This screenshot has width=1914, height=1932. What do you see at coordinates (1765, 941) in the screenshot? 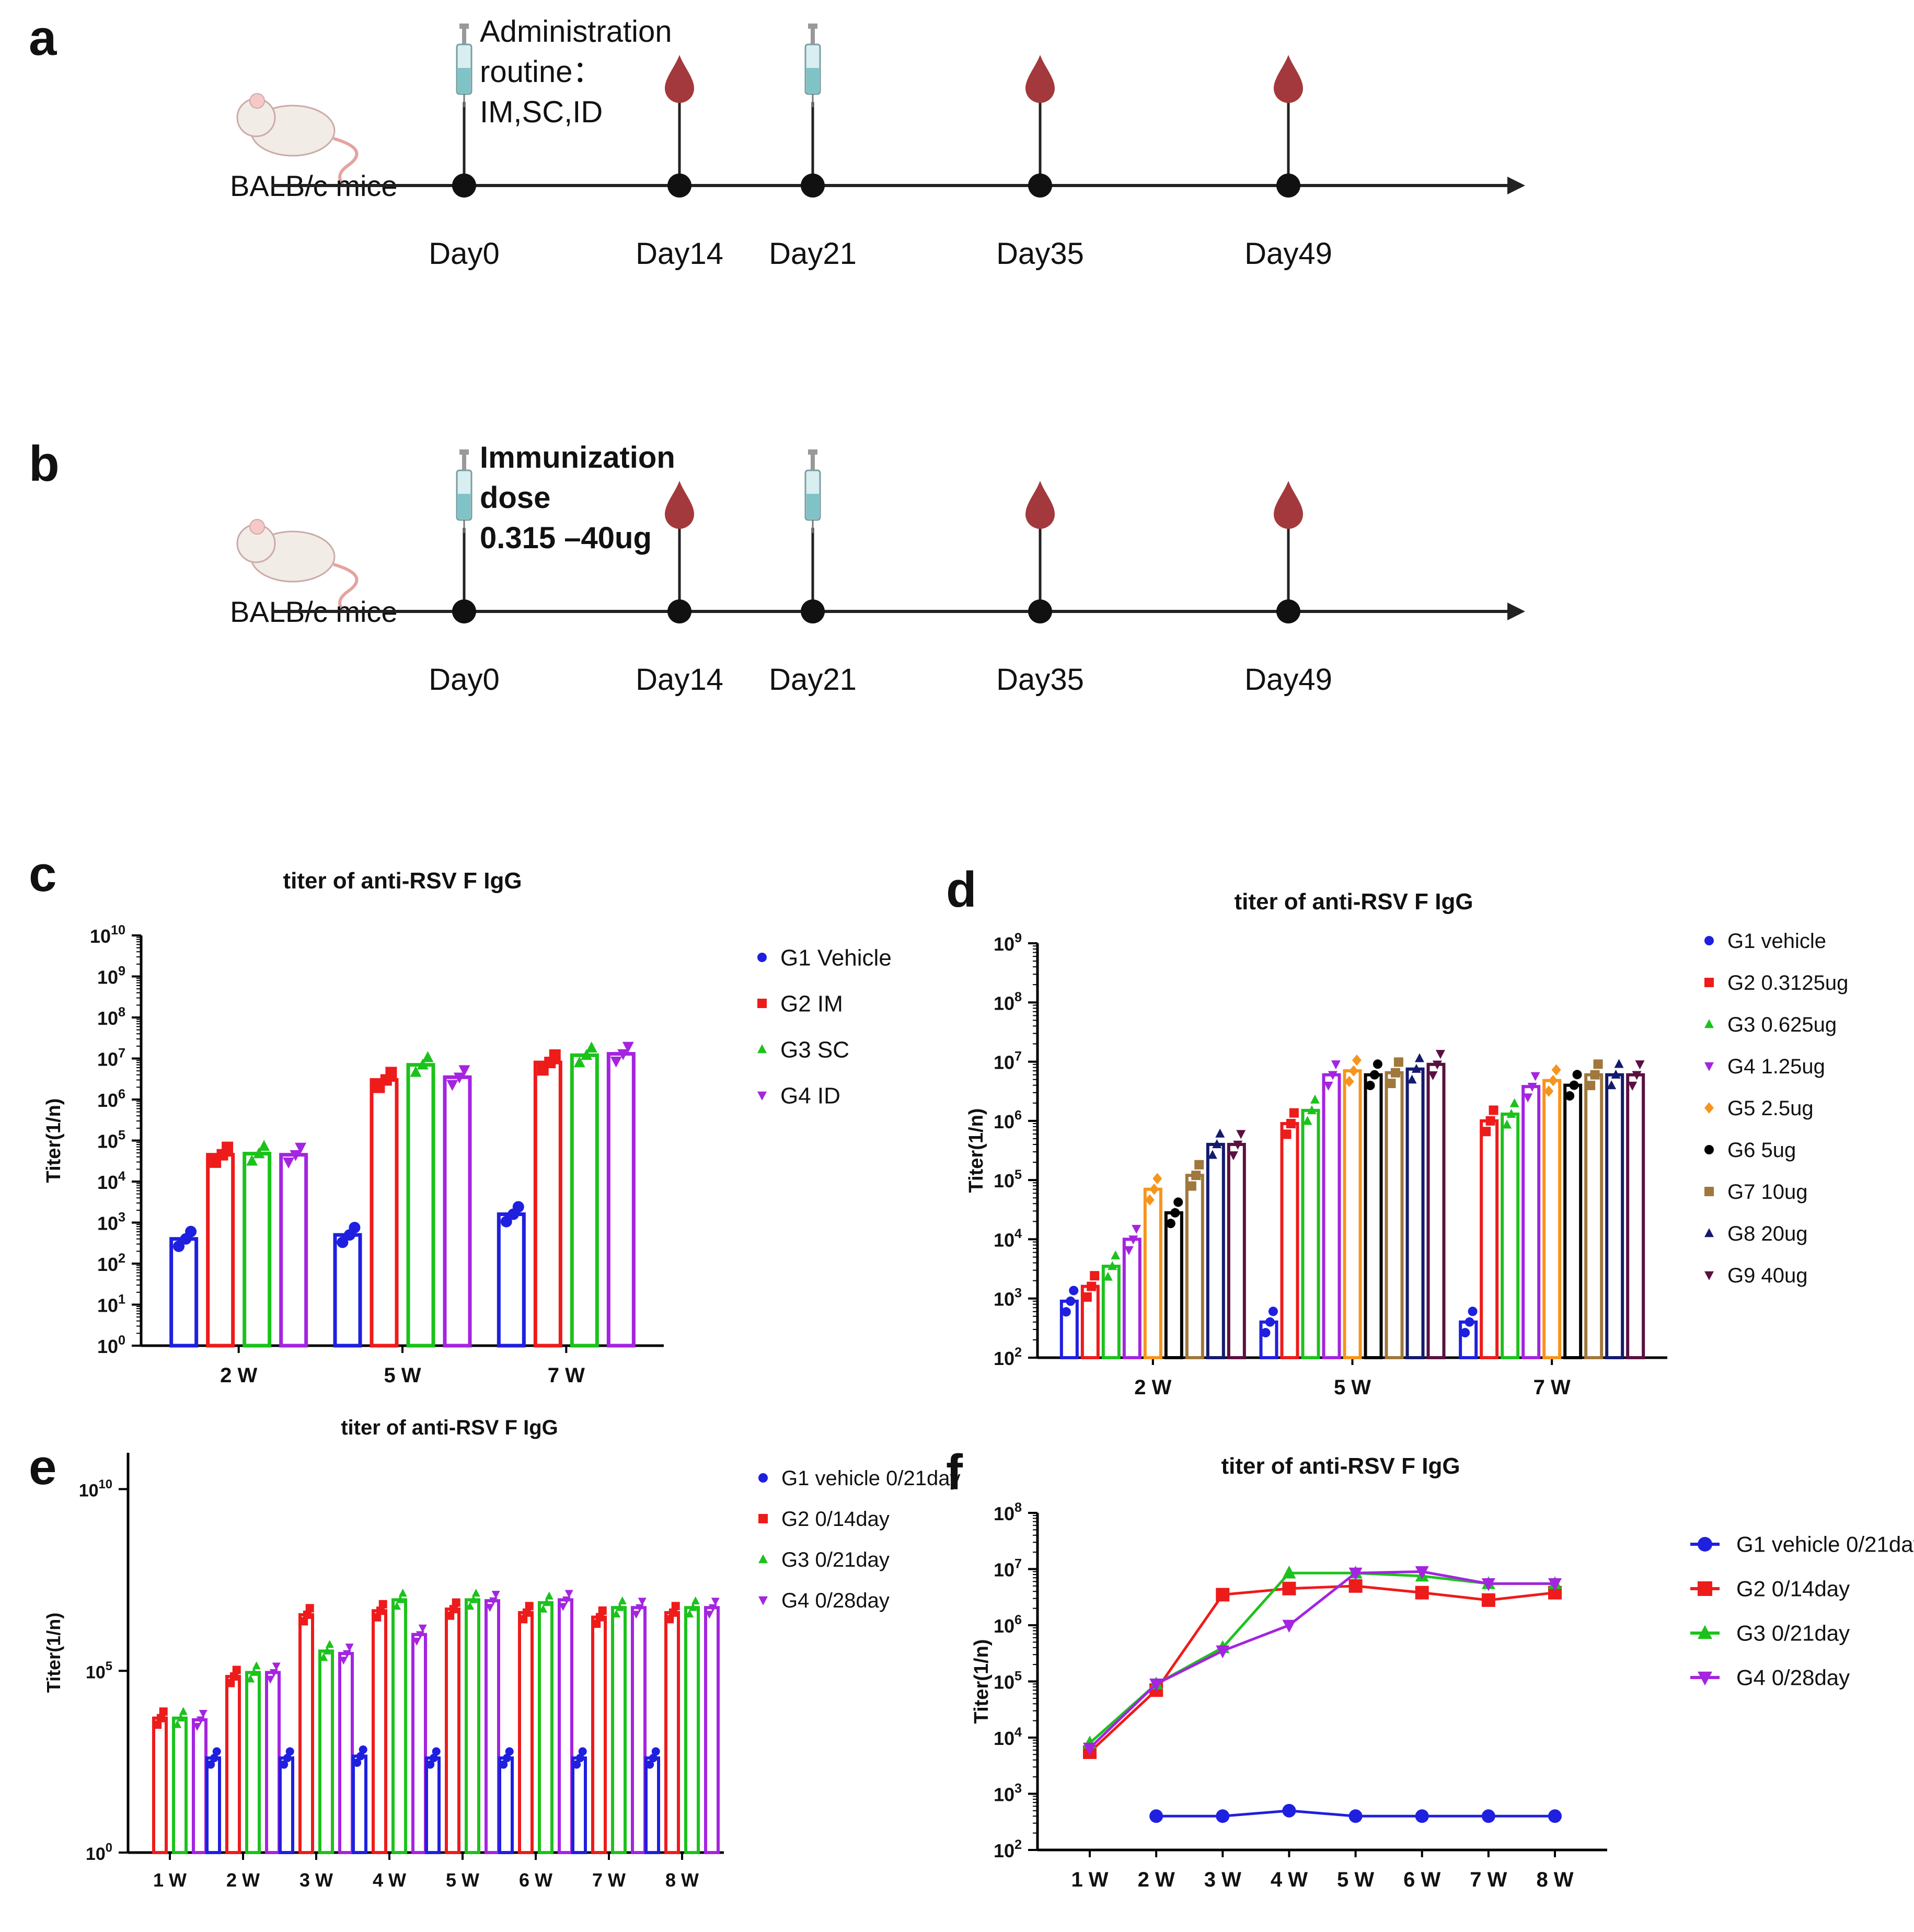
I see `legend-item: G1 vehicle` at bounding box center [1765, 941].